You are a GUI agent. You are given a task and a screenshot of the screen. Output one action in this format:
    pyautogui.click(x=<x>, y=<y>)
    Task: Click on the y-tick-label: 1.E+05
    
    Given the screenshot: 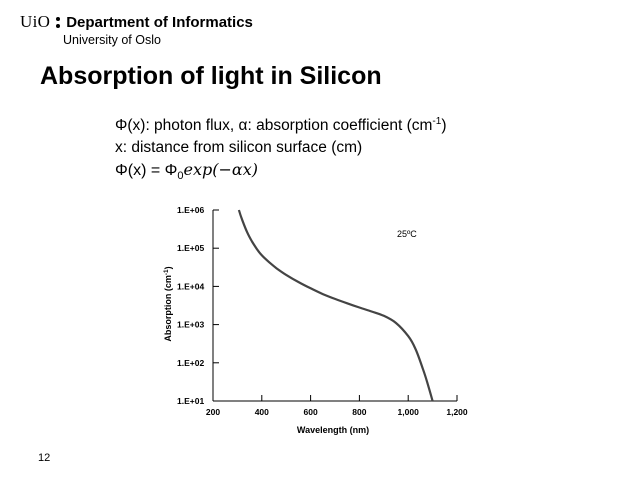 What is the action you would take?
    pyautogui.click(x=190, y=248)
    